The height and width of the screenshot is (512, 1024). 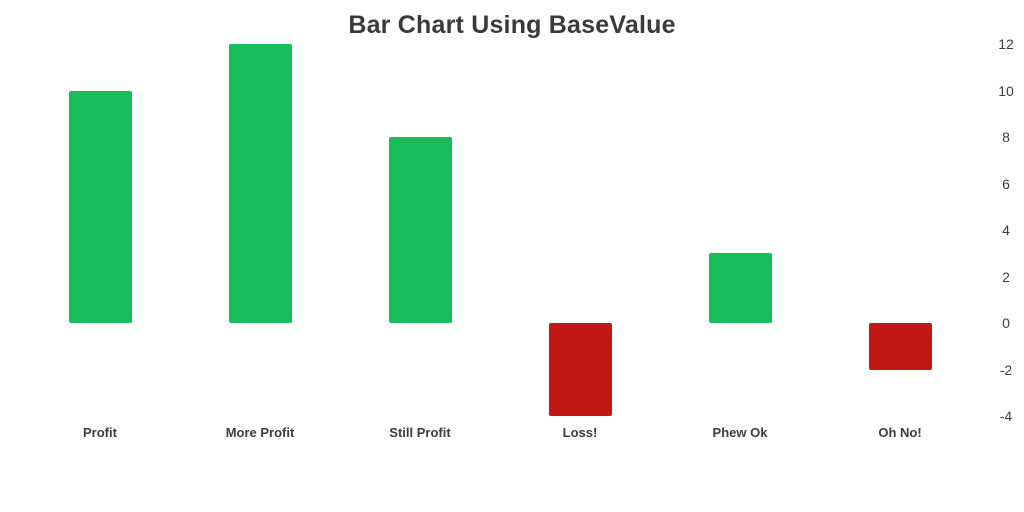 I want to click on y-axis-tick-label: 4, so click(x=1006, y=230).